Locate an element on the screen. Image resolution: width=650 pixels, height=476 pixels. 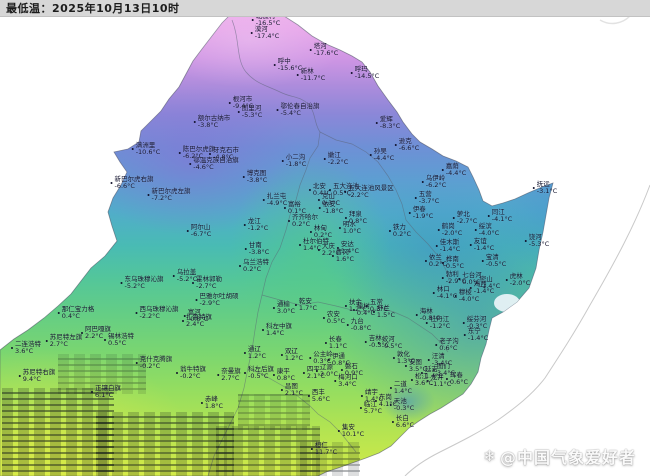
station-temperature: -4.1°C is located at coordinates (447, 295).